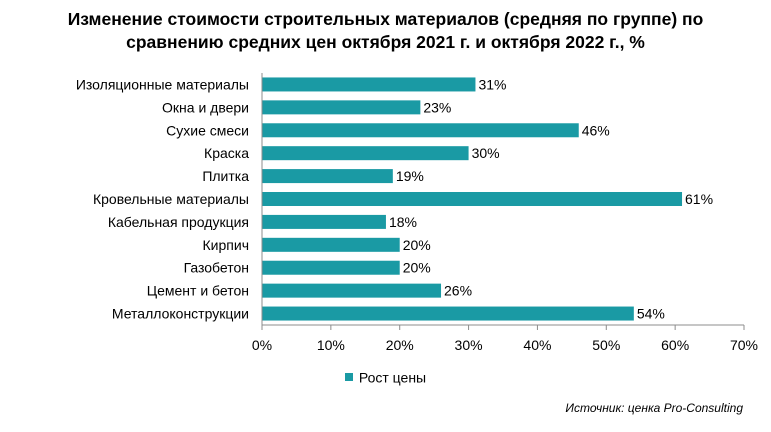 This screenshot has height=432, width=771. Describe the element at coordinates (410, 176) in the screenshot. I see `data-label: 19%` at that location.